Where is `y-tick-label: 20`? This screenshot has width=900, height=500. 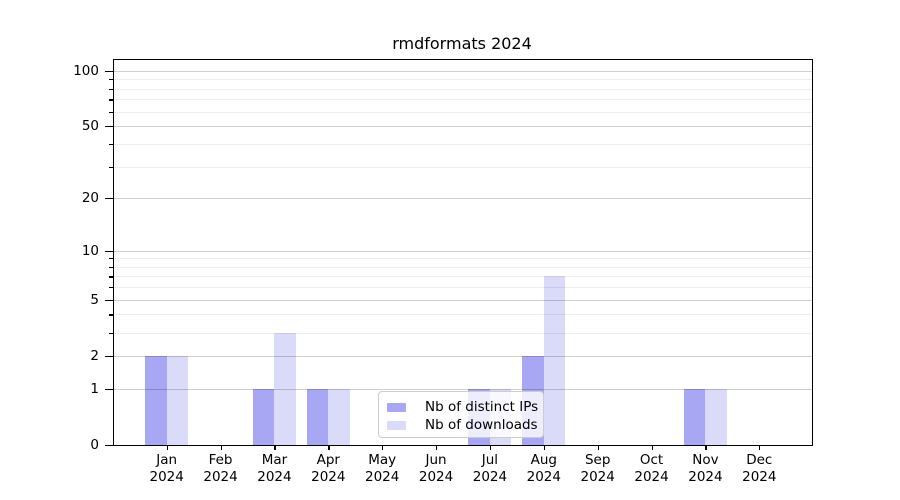
y-tick-label: 20 is located at coordinates (90, 198).